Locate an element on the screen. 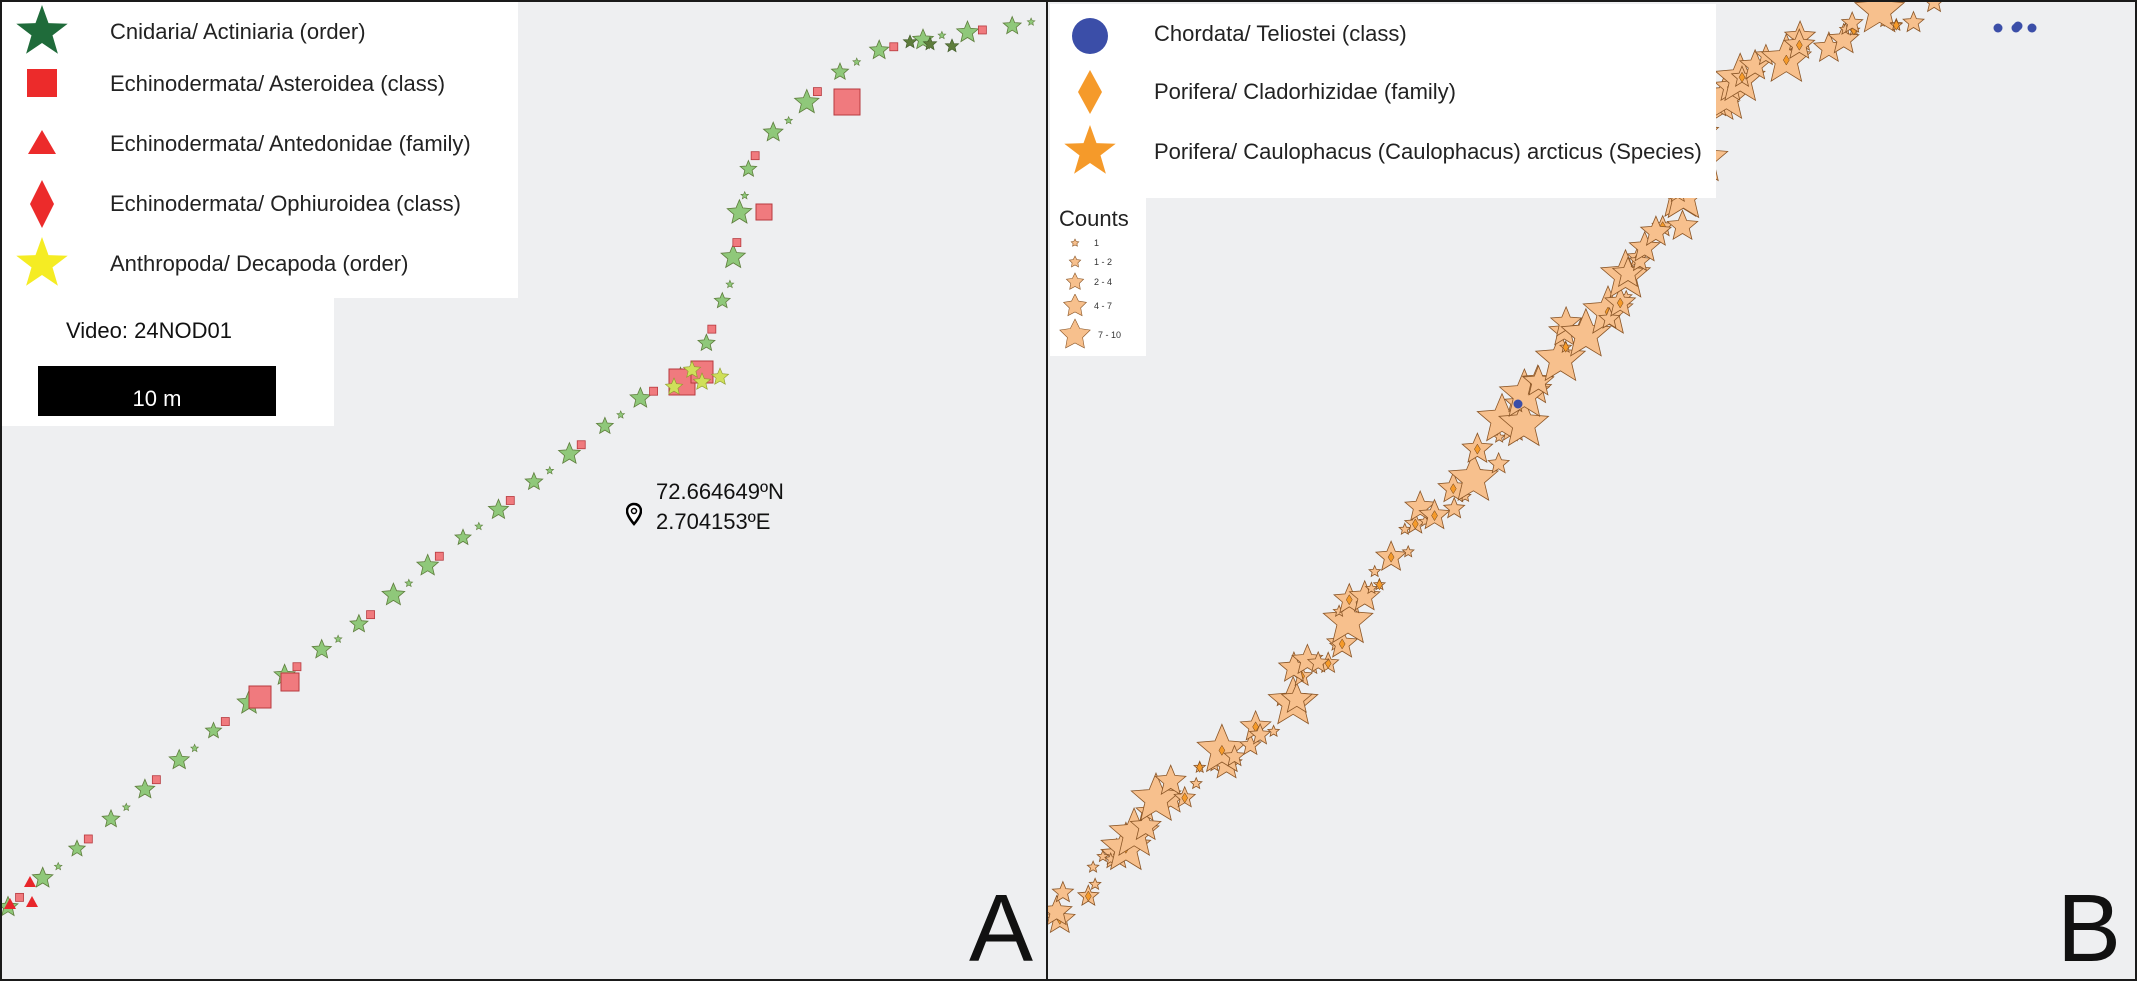 The height and width of the screenshot is (983, 2137). red-triangle-icon is located at coordinates (42, 142).